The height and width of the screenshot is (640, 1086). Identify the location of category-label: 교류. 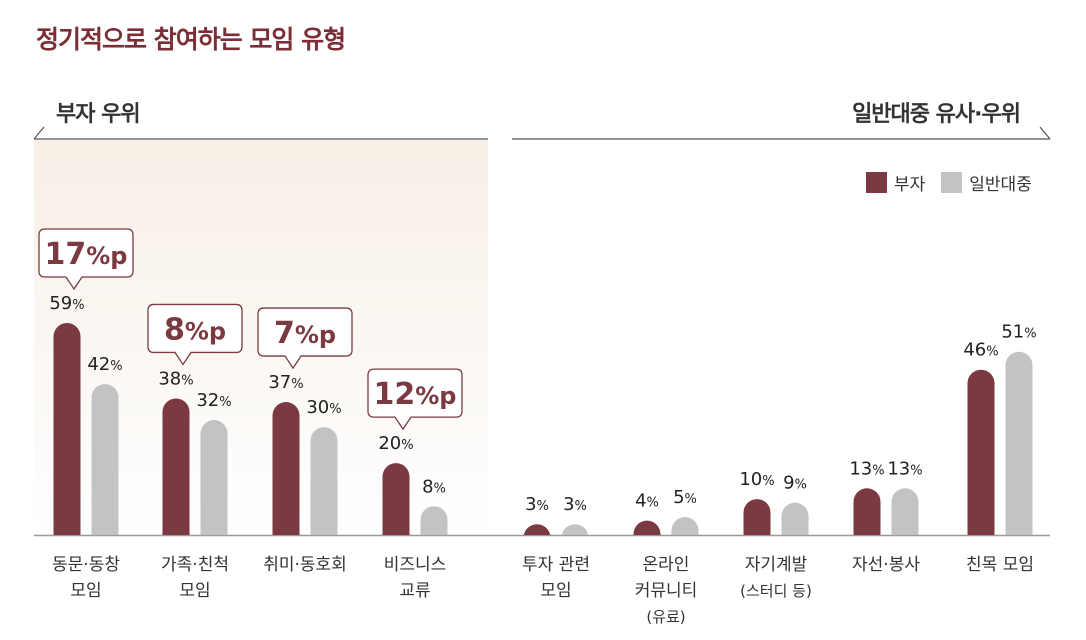
(414, 591).